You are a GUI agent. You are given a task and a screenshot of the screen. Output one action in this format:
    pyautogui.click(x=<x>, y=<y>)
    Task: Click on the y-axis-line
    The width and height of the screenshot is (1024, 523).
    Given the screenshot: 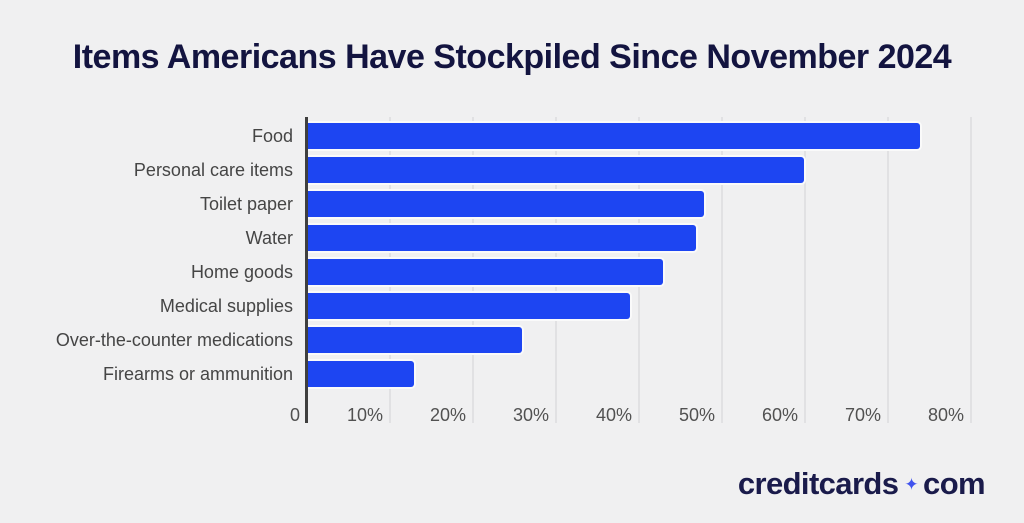 What is the action you would take?
    pyautogui.click(x=306, y=270)
    